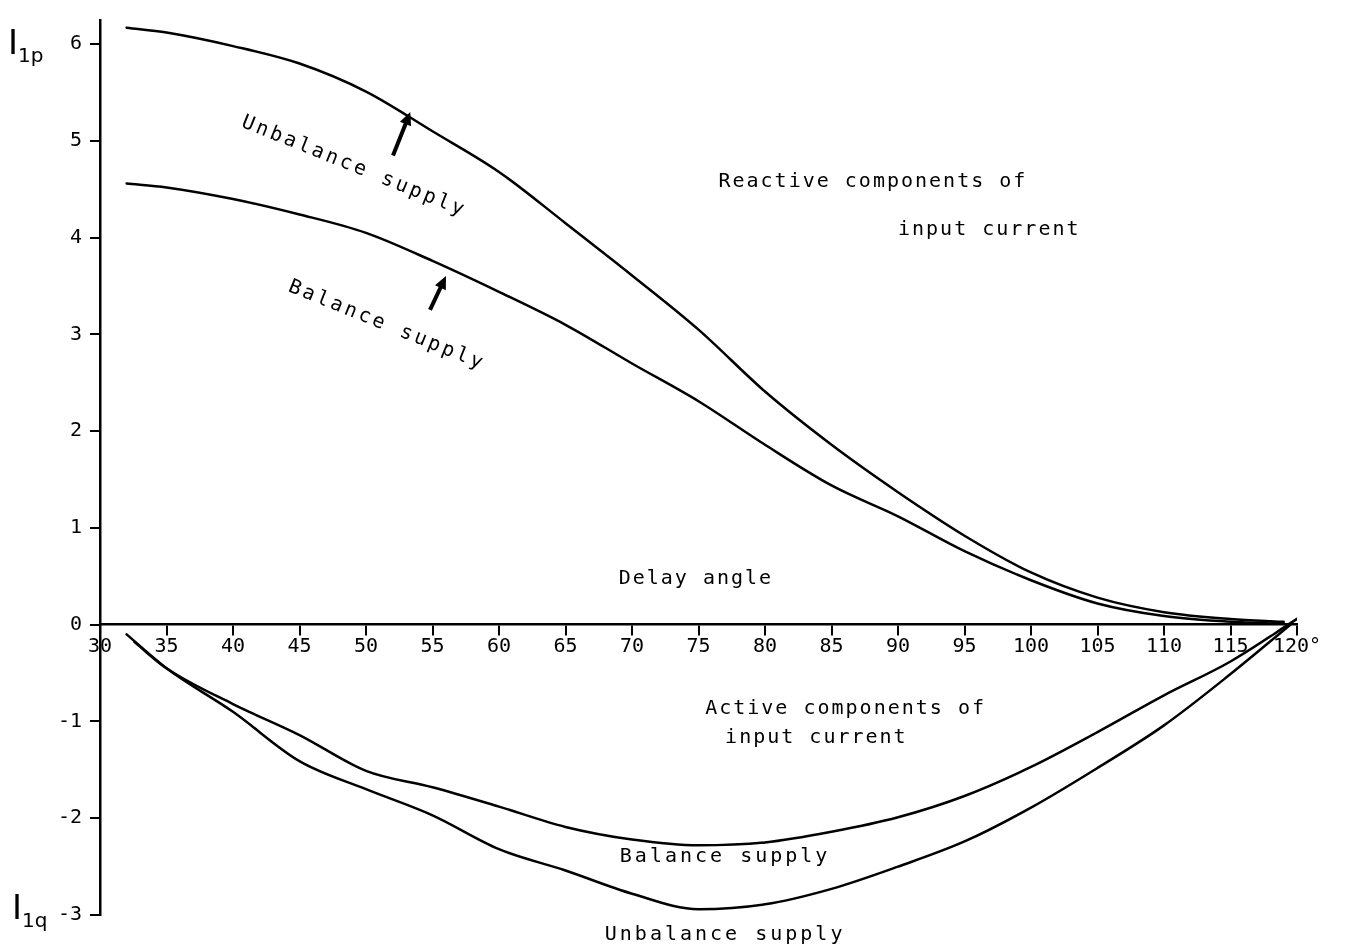 The height and width of the screenshot is (951, 1347). Describe the element at coordinates (698, 644) in the screenshot. I see `x-tick-label: 75` at that location.